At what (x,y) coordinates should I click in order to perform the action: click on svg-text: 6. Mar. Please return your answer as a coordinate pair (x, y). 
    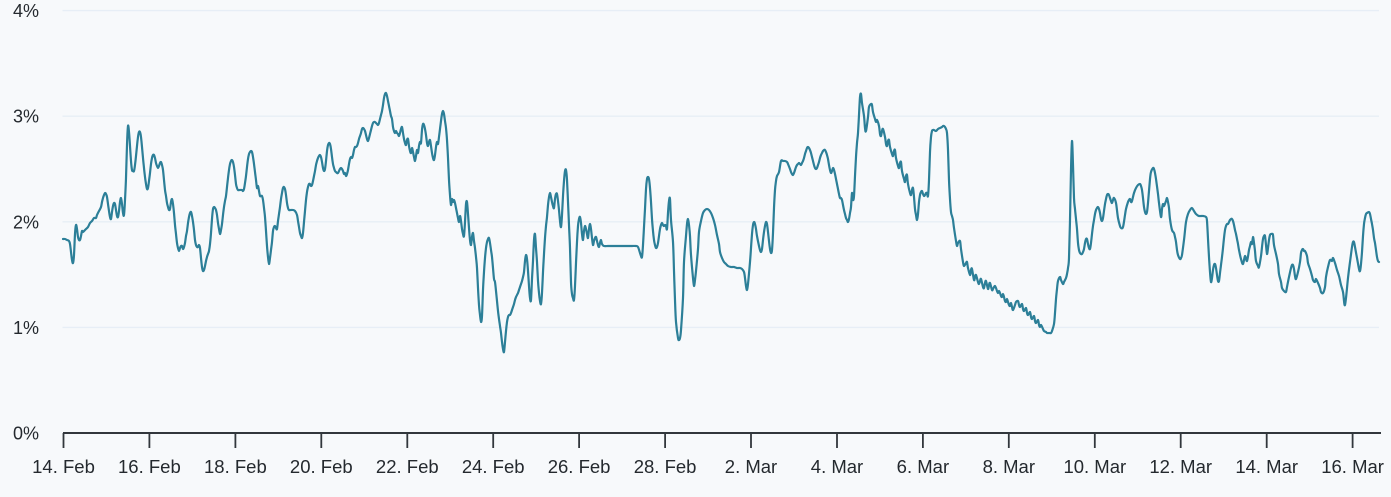
    Looking at the image, I should click on (923, 466).